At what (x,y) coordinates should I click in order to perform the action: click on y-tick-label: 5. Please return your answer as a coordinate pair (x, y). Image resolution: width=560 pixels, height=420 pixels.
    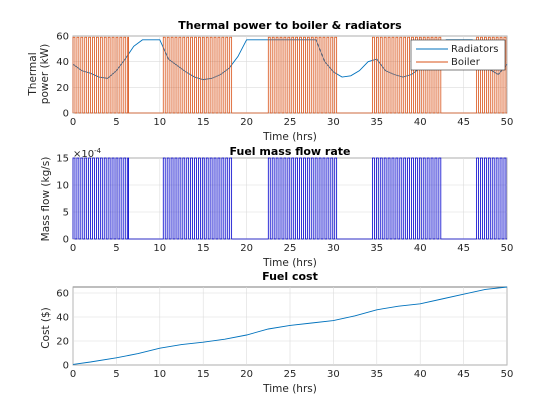
    Looking at the image, I should click on (66, 213).